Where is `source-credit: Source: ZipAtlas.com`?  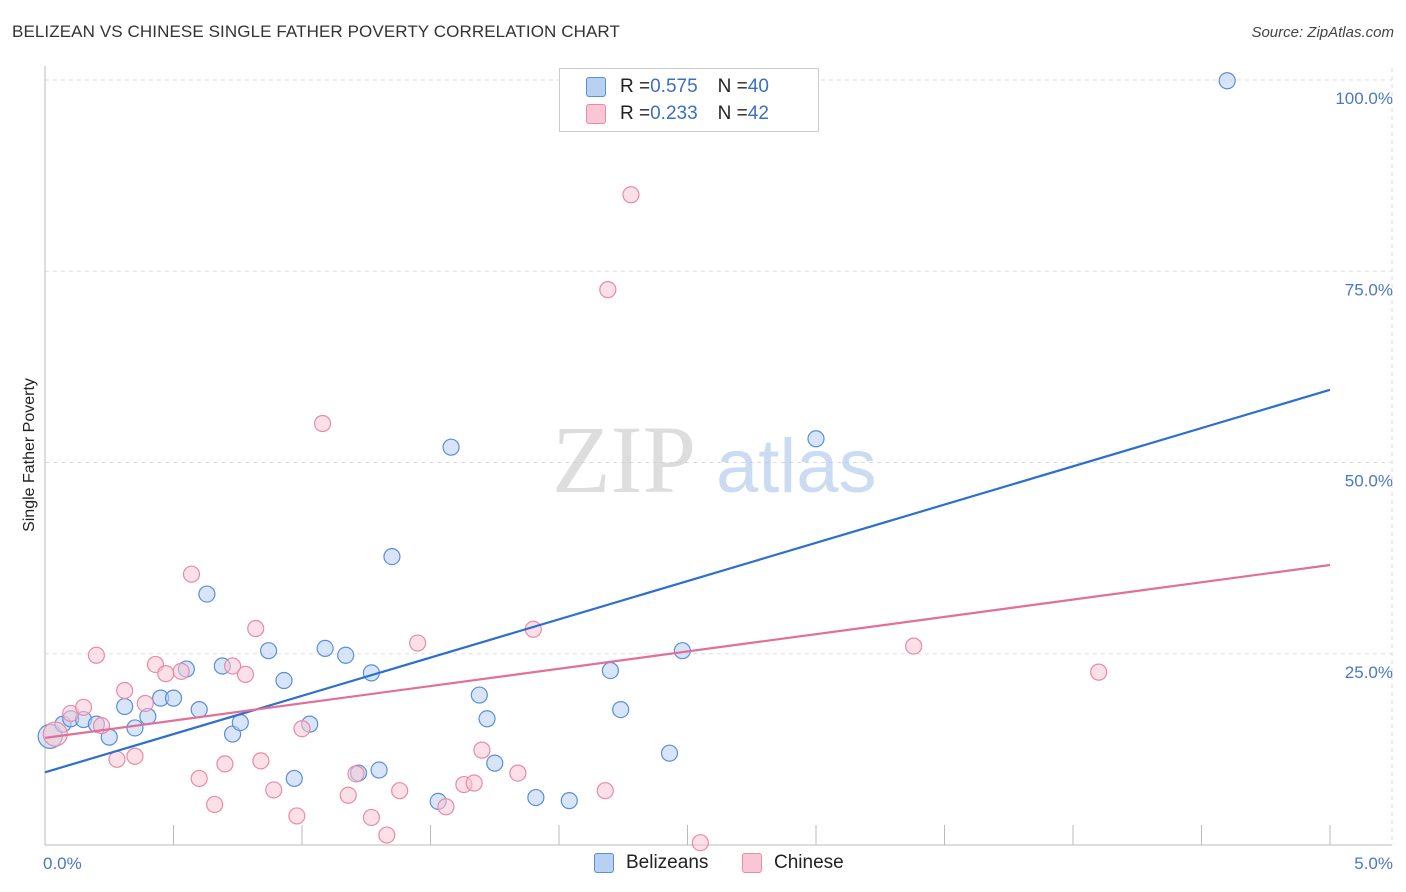
source-credit: Source: ZipAtlas.com is located at coordinates (1322, 32).